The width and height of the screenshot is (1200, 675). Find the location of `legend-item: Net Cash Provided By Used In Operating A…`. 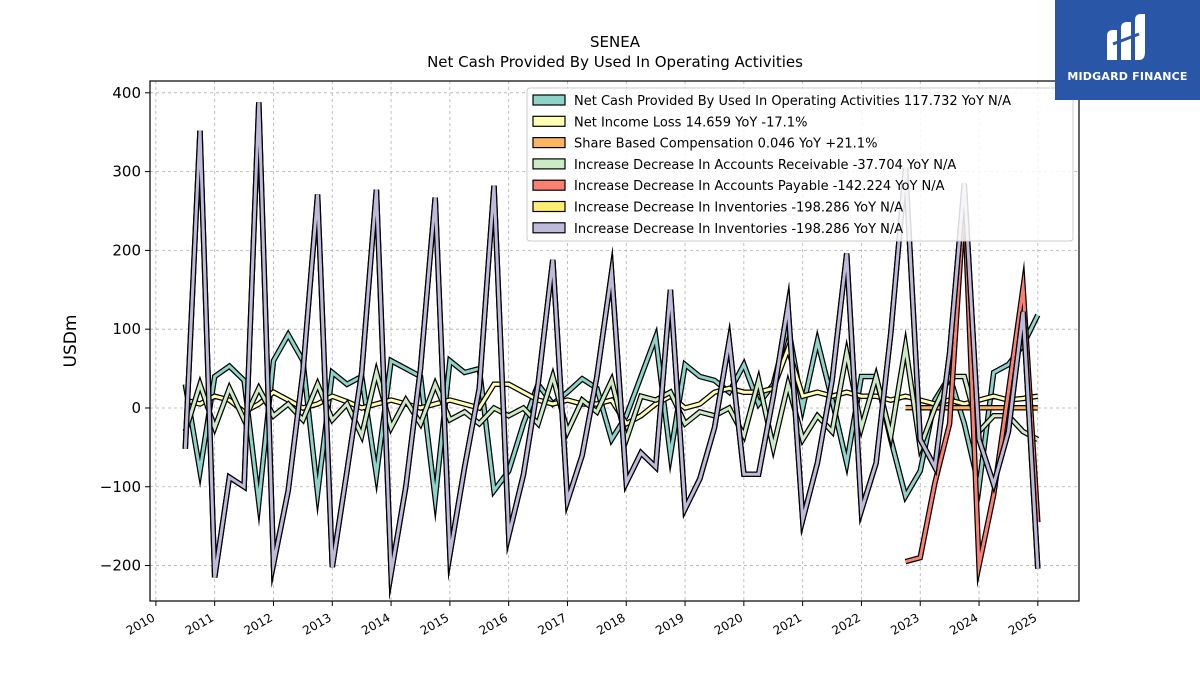

legend-item: Net Cash Provided By Used In Operating A… is located at coordinates (771, 101).